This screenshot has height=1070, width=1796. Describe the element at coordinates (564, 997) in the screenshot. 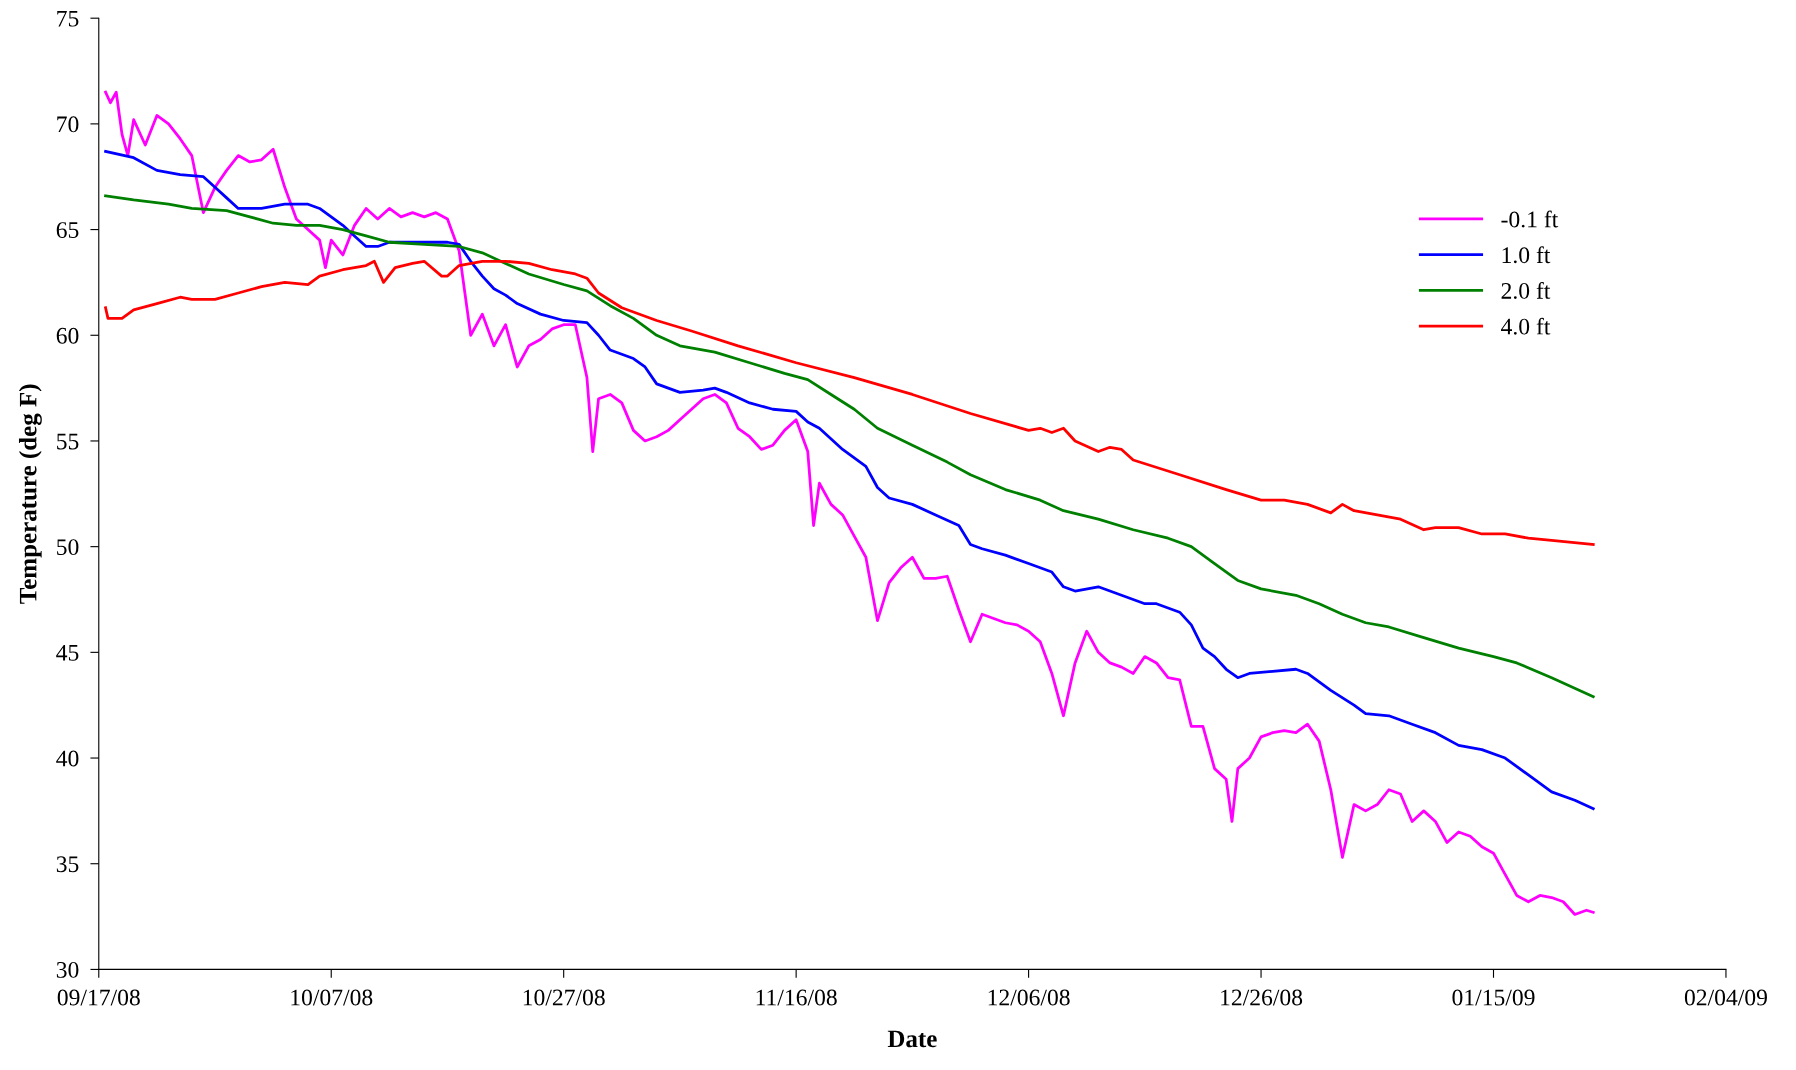

I see `x-tick-label: 10/27/08` at that location.